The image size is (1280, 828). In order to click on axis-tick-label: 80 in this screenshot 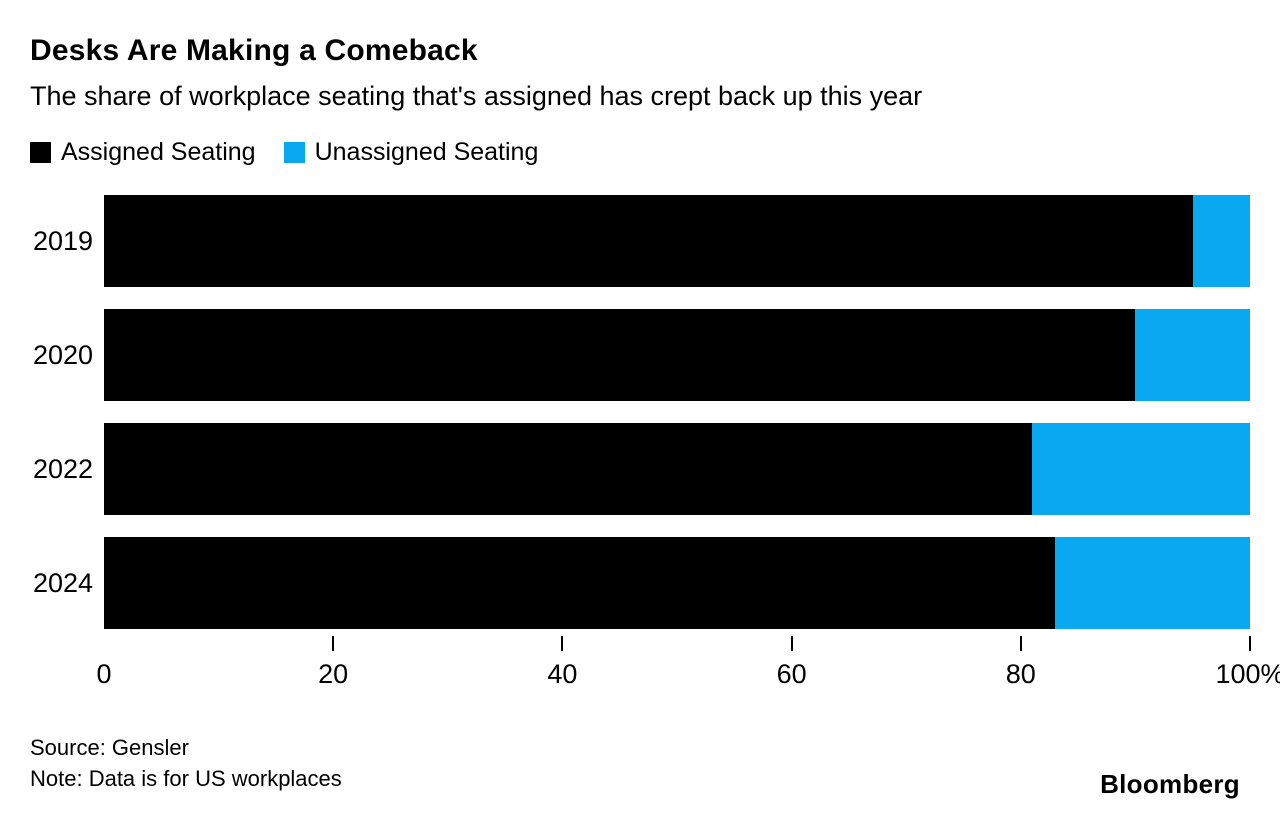, I will do `click(1020, 674)`.